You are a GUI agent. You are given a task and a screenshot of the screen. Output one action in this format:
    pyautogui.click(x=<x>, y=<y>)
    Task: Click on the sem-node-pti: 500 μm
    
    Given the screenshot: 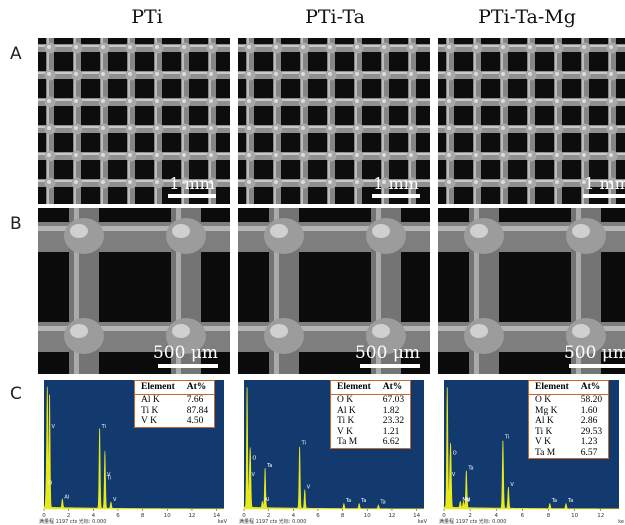 What is the action you would take?
    pyautogui.click(x=134, y=291)
    